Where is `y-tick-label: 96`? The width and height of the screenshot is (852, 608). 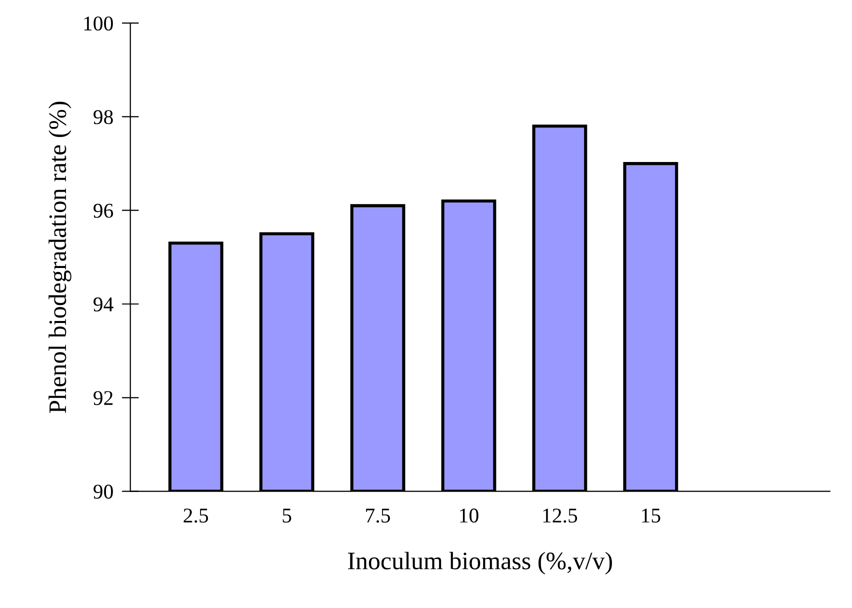 y-tick-label: 96 is located at coordinates (104, 211).